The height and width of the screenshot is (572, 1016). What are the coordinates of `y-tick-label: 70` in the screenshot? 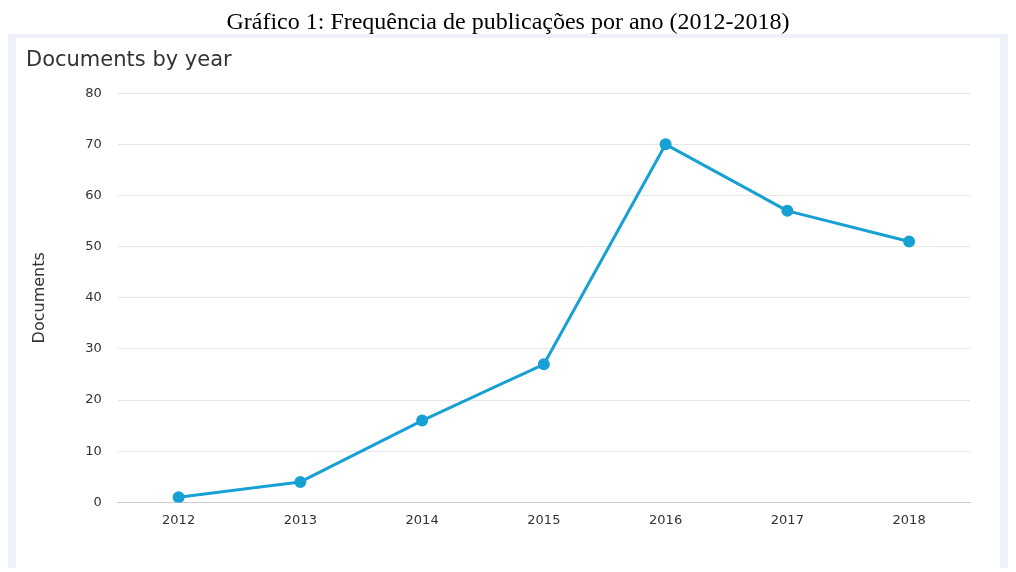 It's located at (93, 143).